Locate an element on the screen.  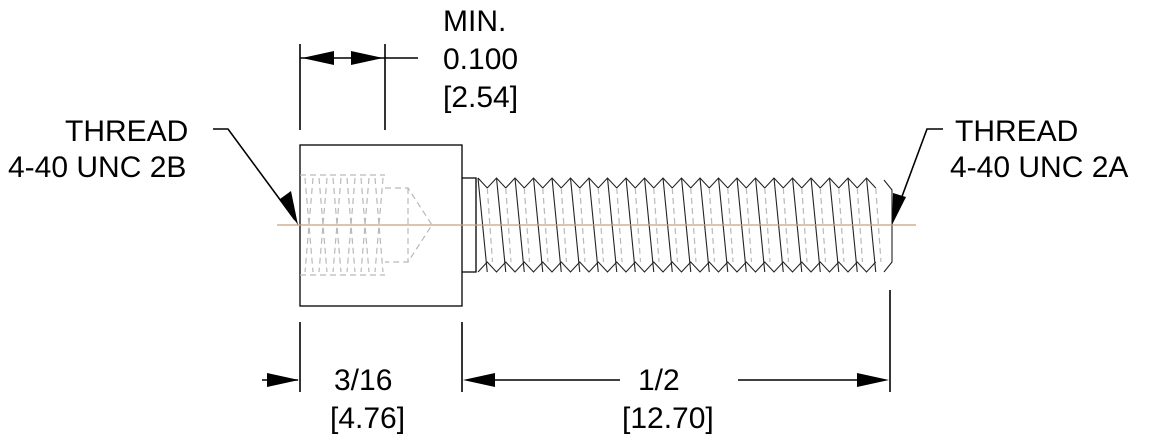
female-thread-leader-arrow is located at coordinates (289, 208).